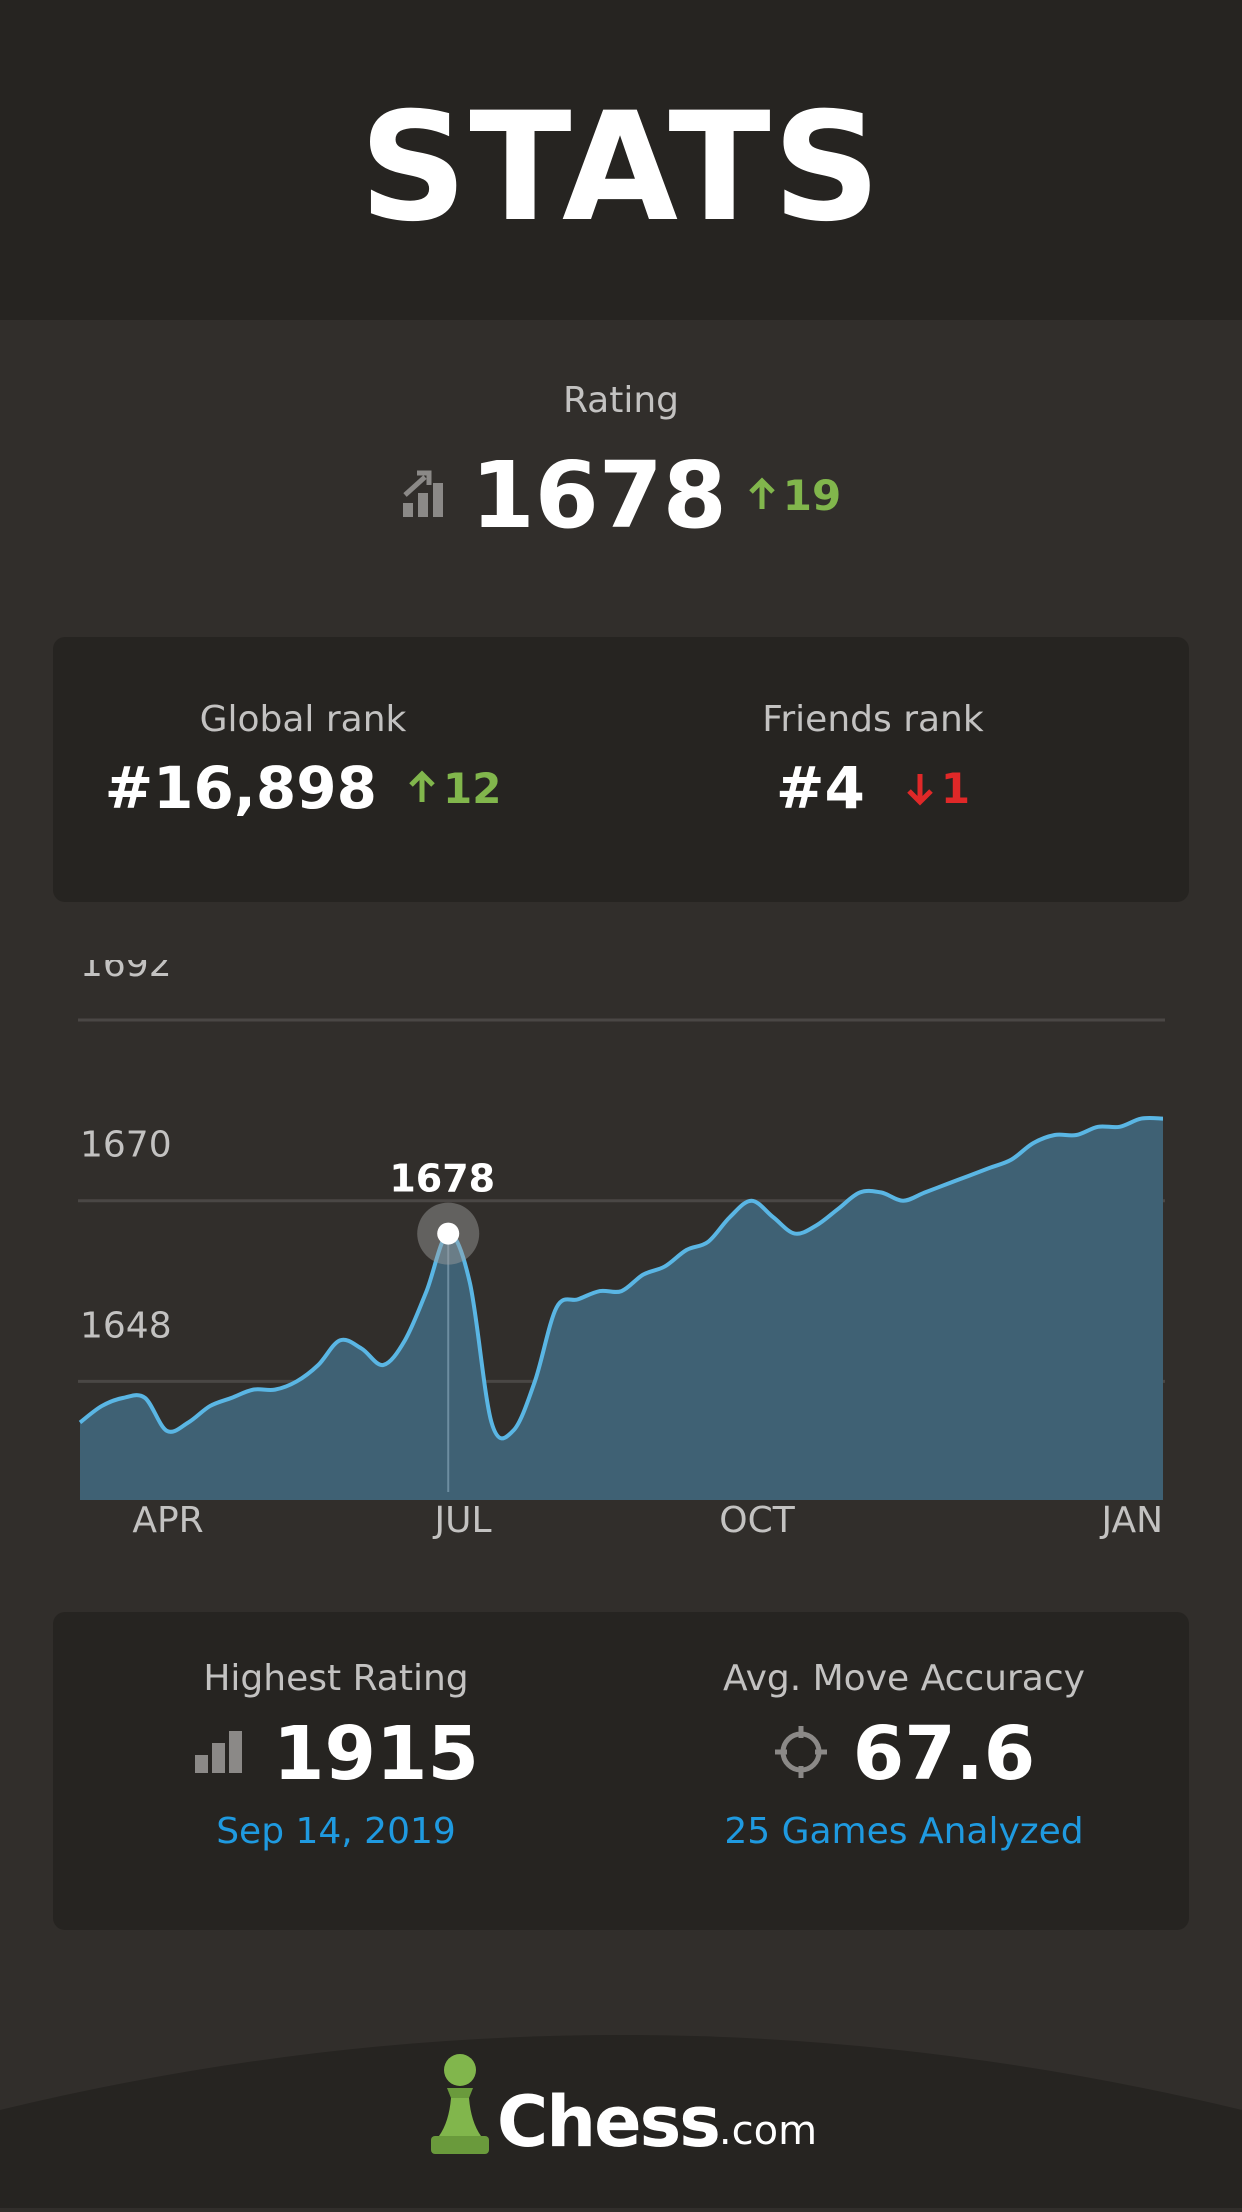 Image resolution: width=1242 pixels, height=2212 pixels. I want to click on global-rank-value: #16,898, so click(240, 788).